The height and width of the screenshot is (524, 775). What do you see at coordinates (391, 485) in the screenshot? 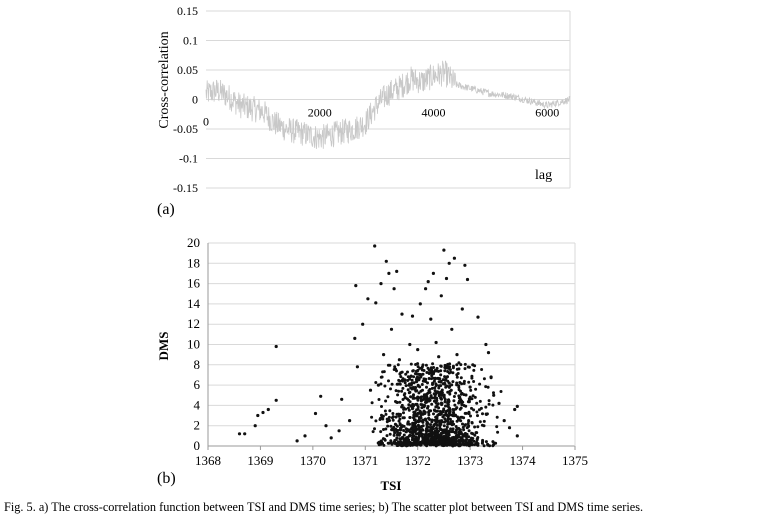
I see `panel-b-x-axis-label: TSI` at bounding box center [391, 485].